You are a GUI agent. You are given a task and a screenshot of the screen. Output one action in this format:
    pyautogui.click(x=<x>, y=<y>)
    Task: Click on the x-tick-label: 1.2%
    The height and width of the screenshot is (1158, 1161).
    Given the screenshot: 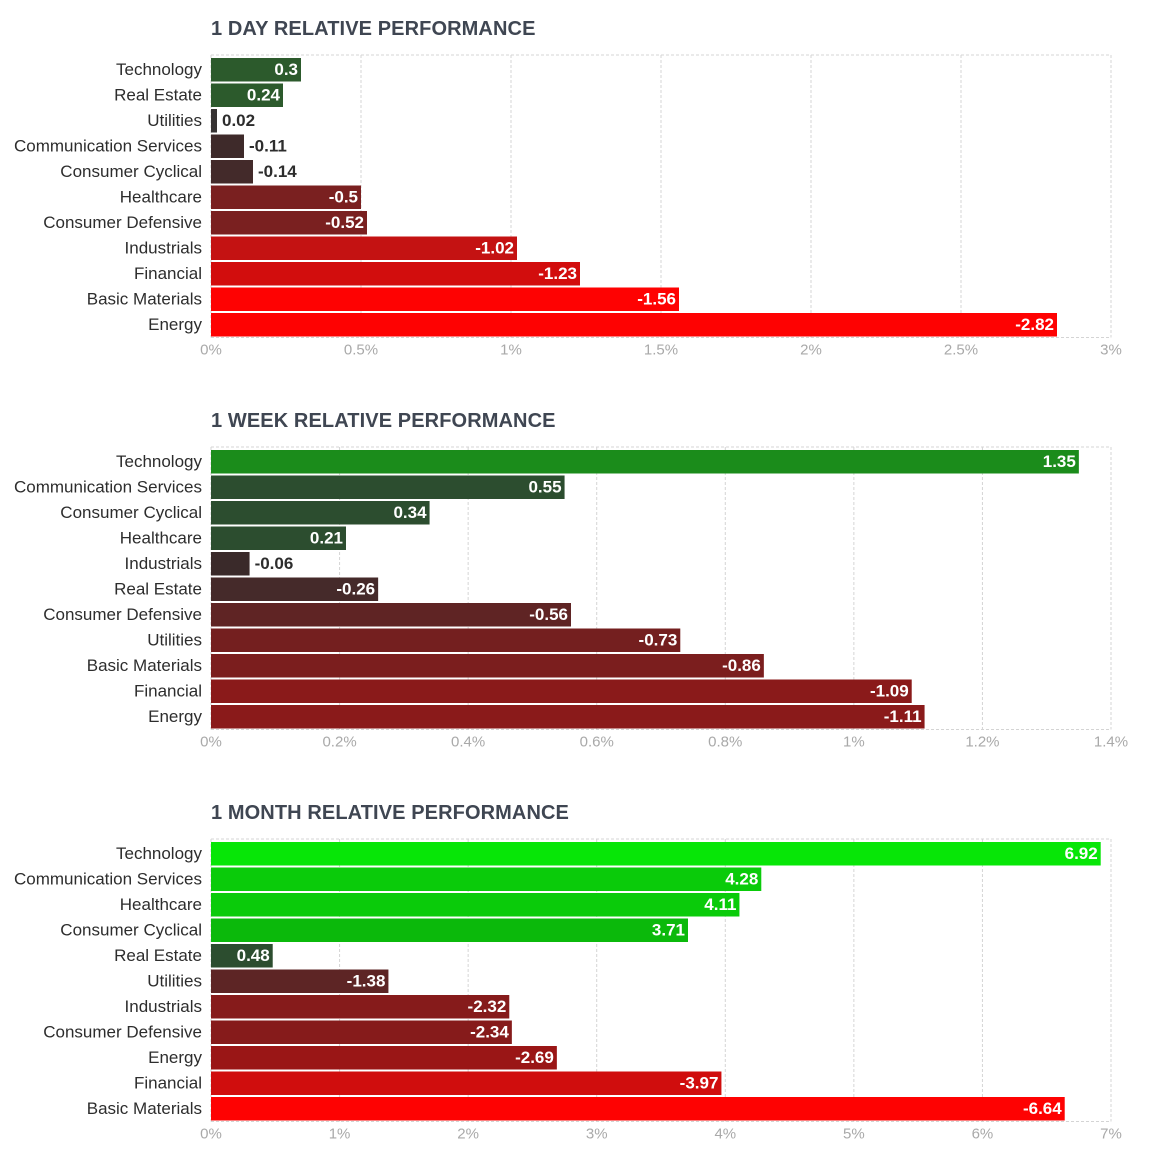 What is the action you would take?
    pyautogui.click(x=982, y=742)
    